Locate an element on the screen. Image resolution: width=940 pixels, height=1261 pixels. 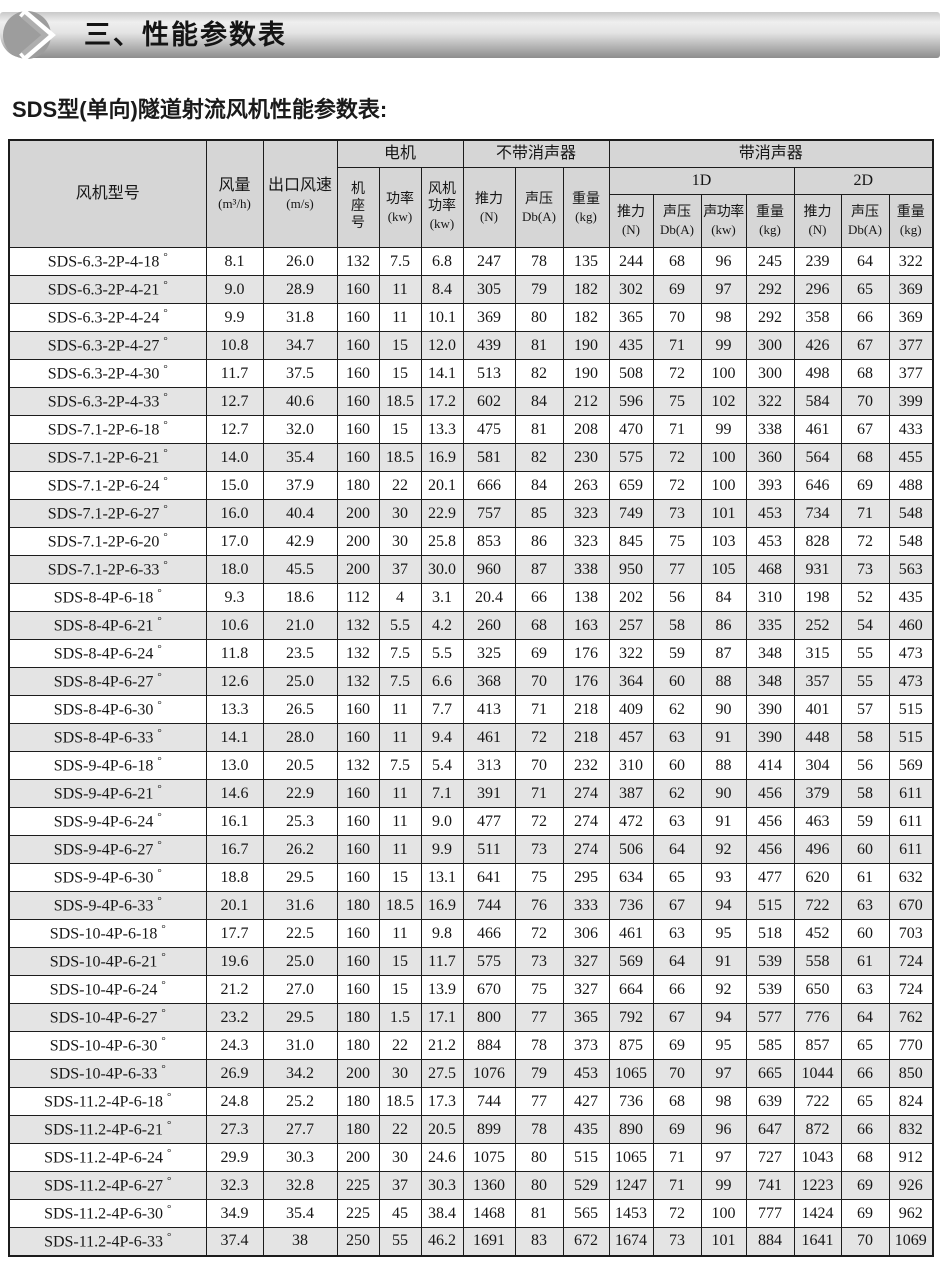
value-cell: 15 is located at coordinates (400, 961).